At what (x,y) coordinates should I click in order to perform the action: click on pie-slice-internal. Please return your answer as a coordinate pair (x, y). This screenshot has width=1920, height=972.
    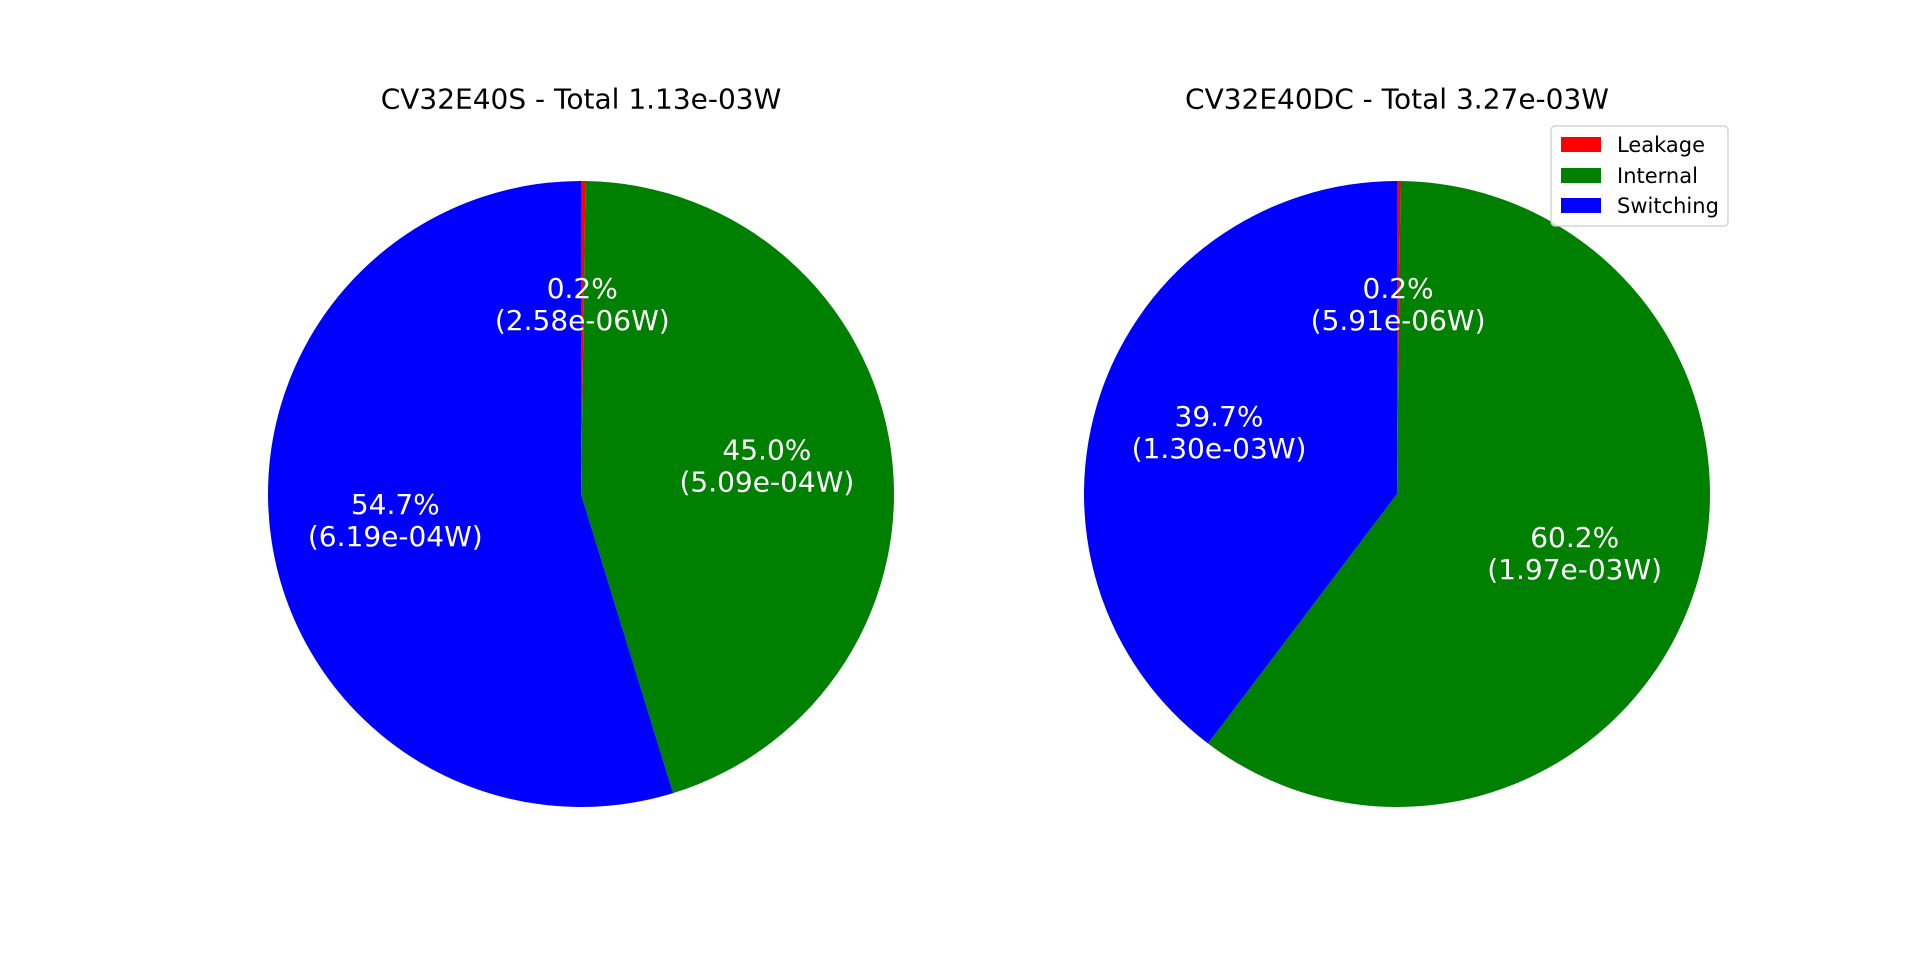
    Looking at the image, I should click on (738, 487).